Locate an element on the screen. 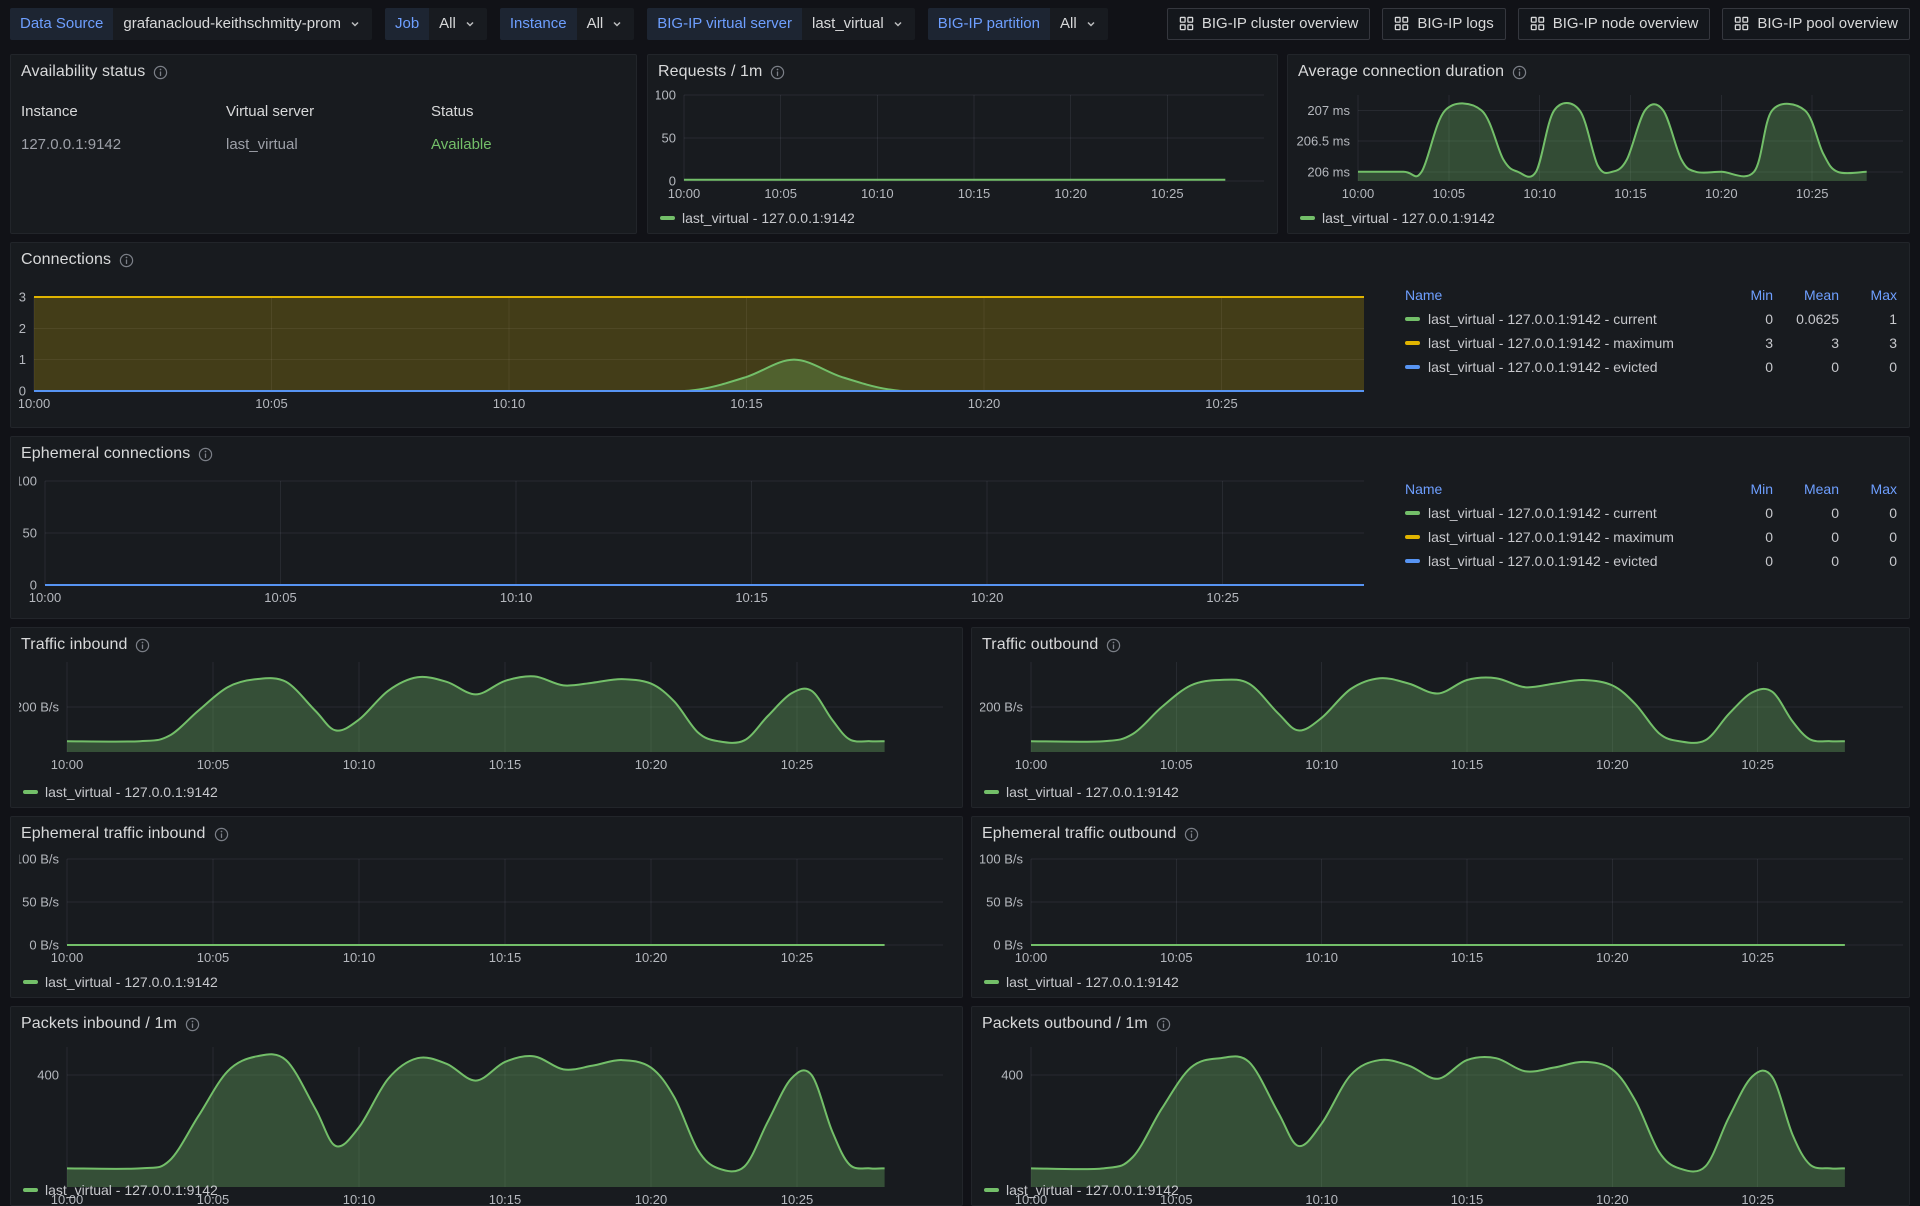  panel-header: Ephemeral connections is located at coordinates (960, 454).